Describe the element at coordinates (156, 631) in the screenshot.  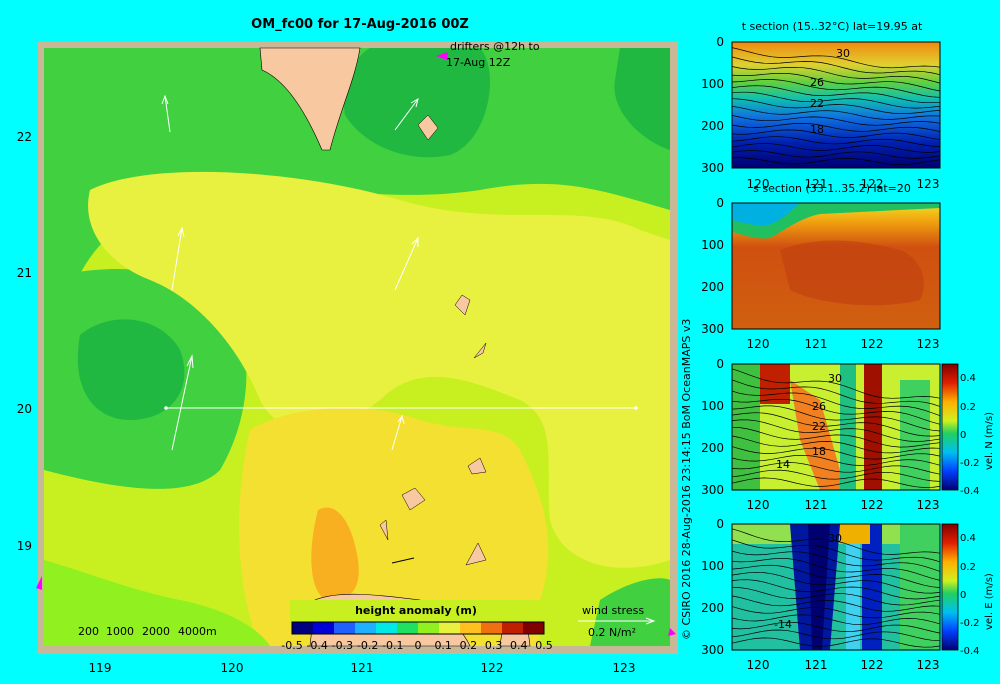
I see `depth-legend-label: 2000` at that location.